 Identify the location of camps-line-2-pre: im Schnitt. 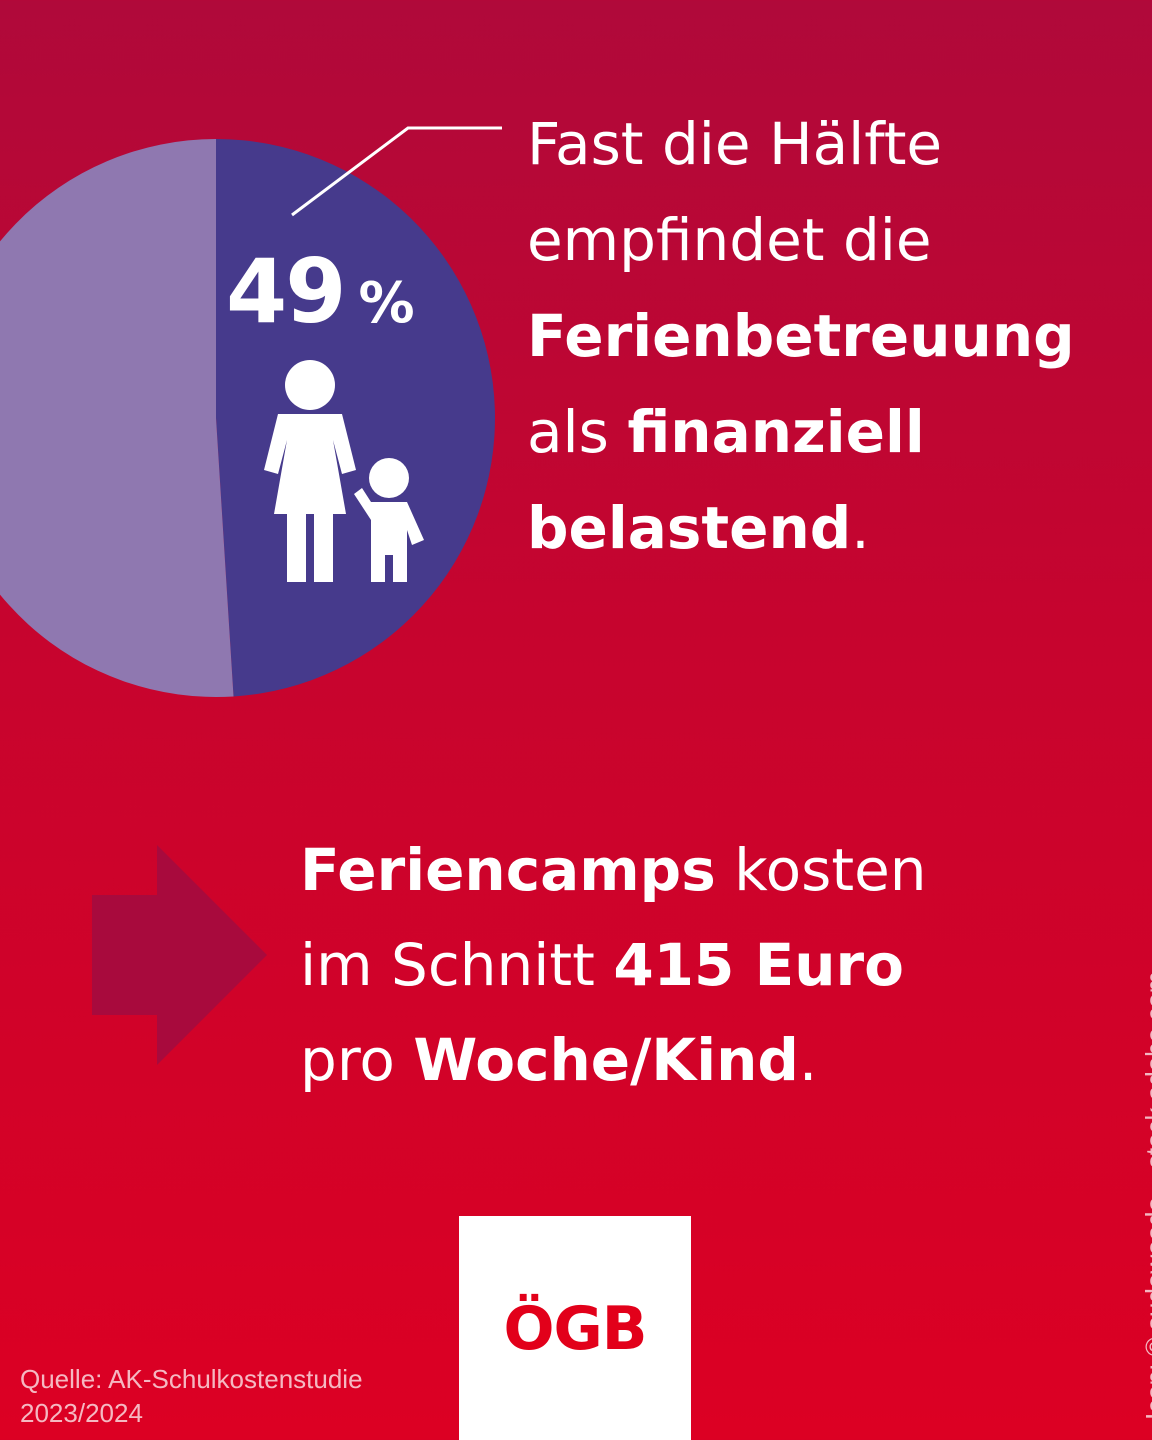
(457, 965).